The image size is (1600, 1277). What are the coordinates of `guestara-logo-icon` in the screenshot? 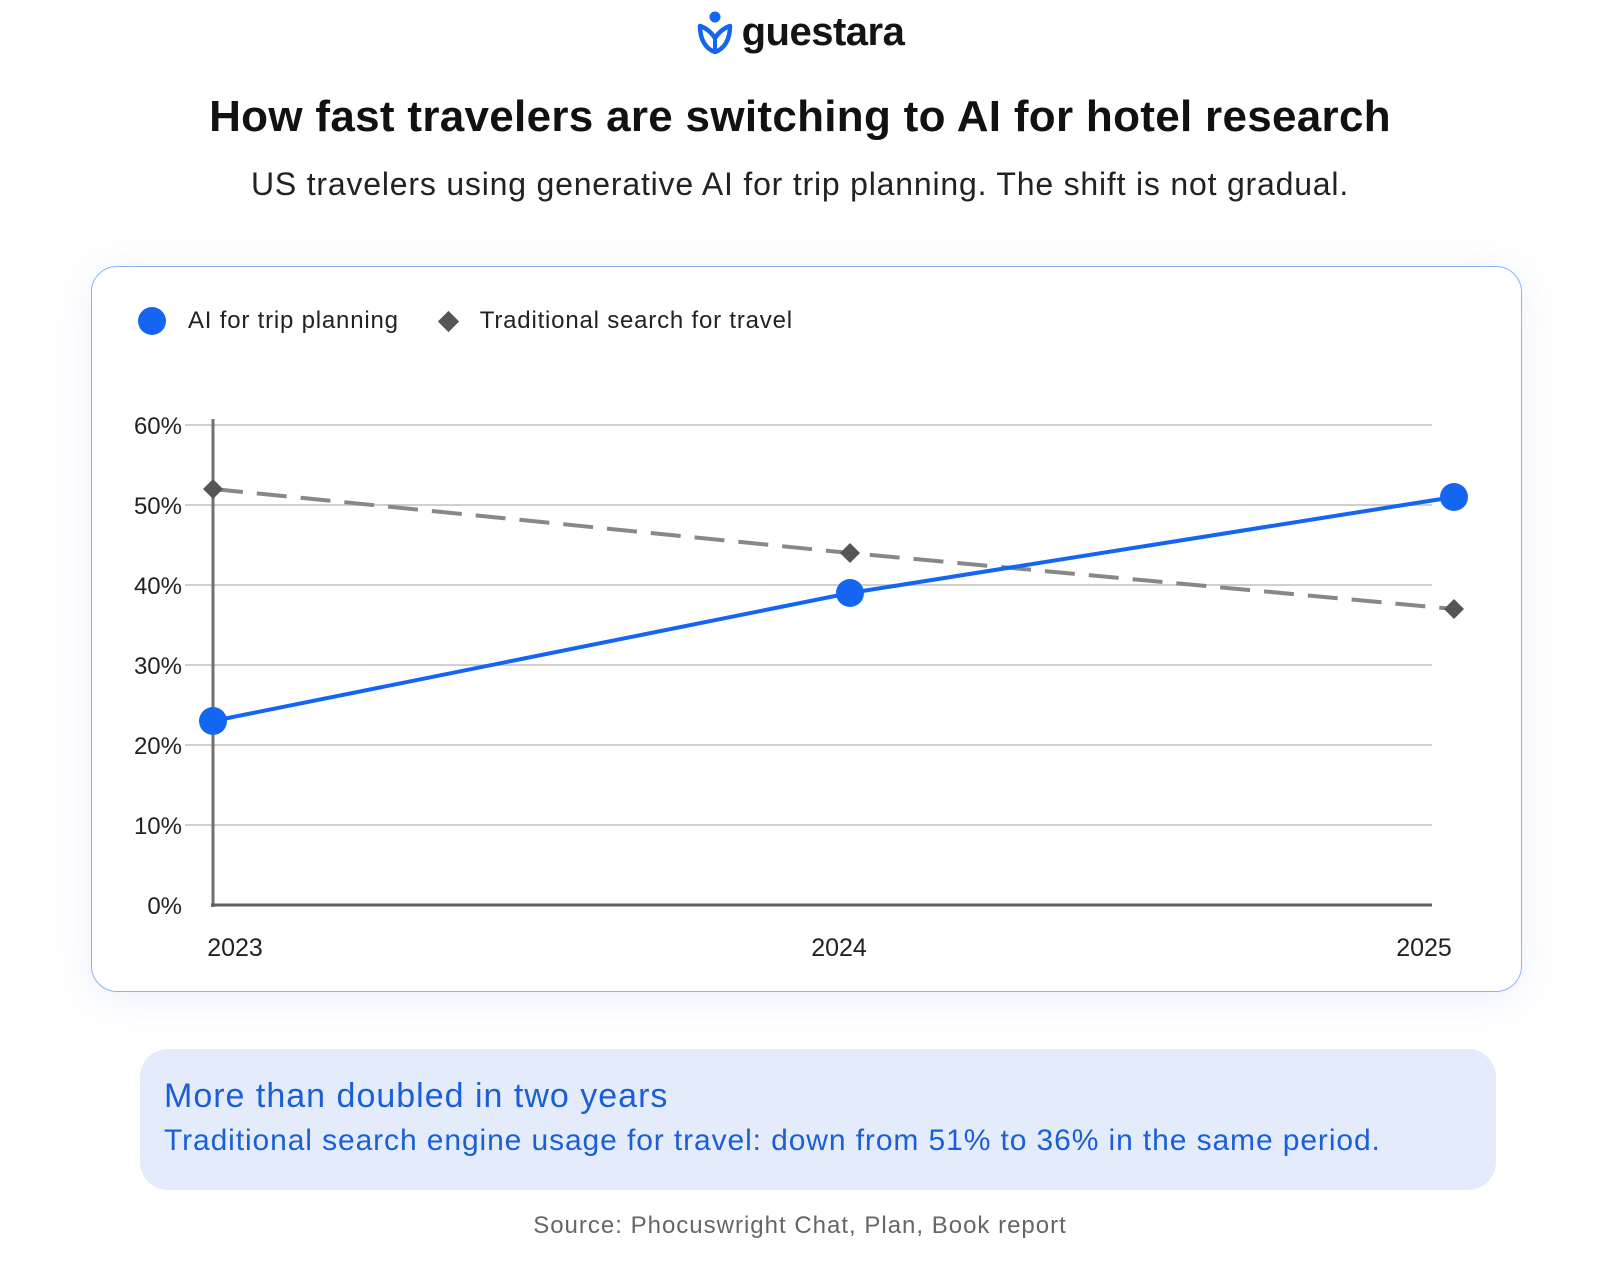 It's located at (714, 32).